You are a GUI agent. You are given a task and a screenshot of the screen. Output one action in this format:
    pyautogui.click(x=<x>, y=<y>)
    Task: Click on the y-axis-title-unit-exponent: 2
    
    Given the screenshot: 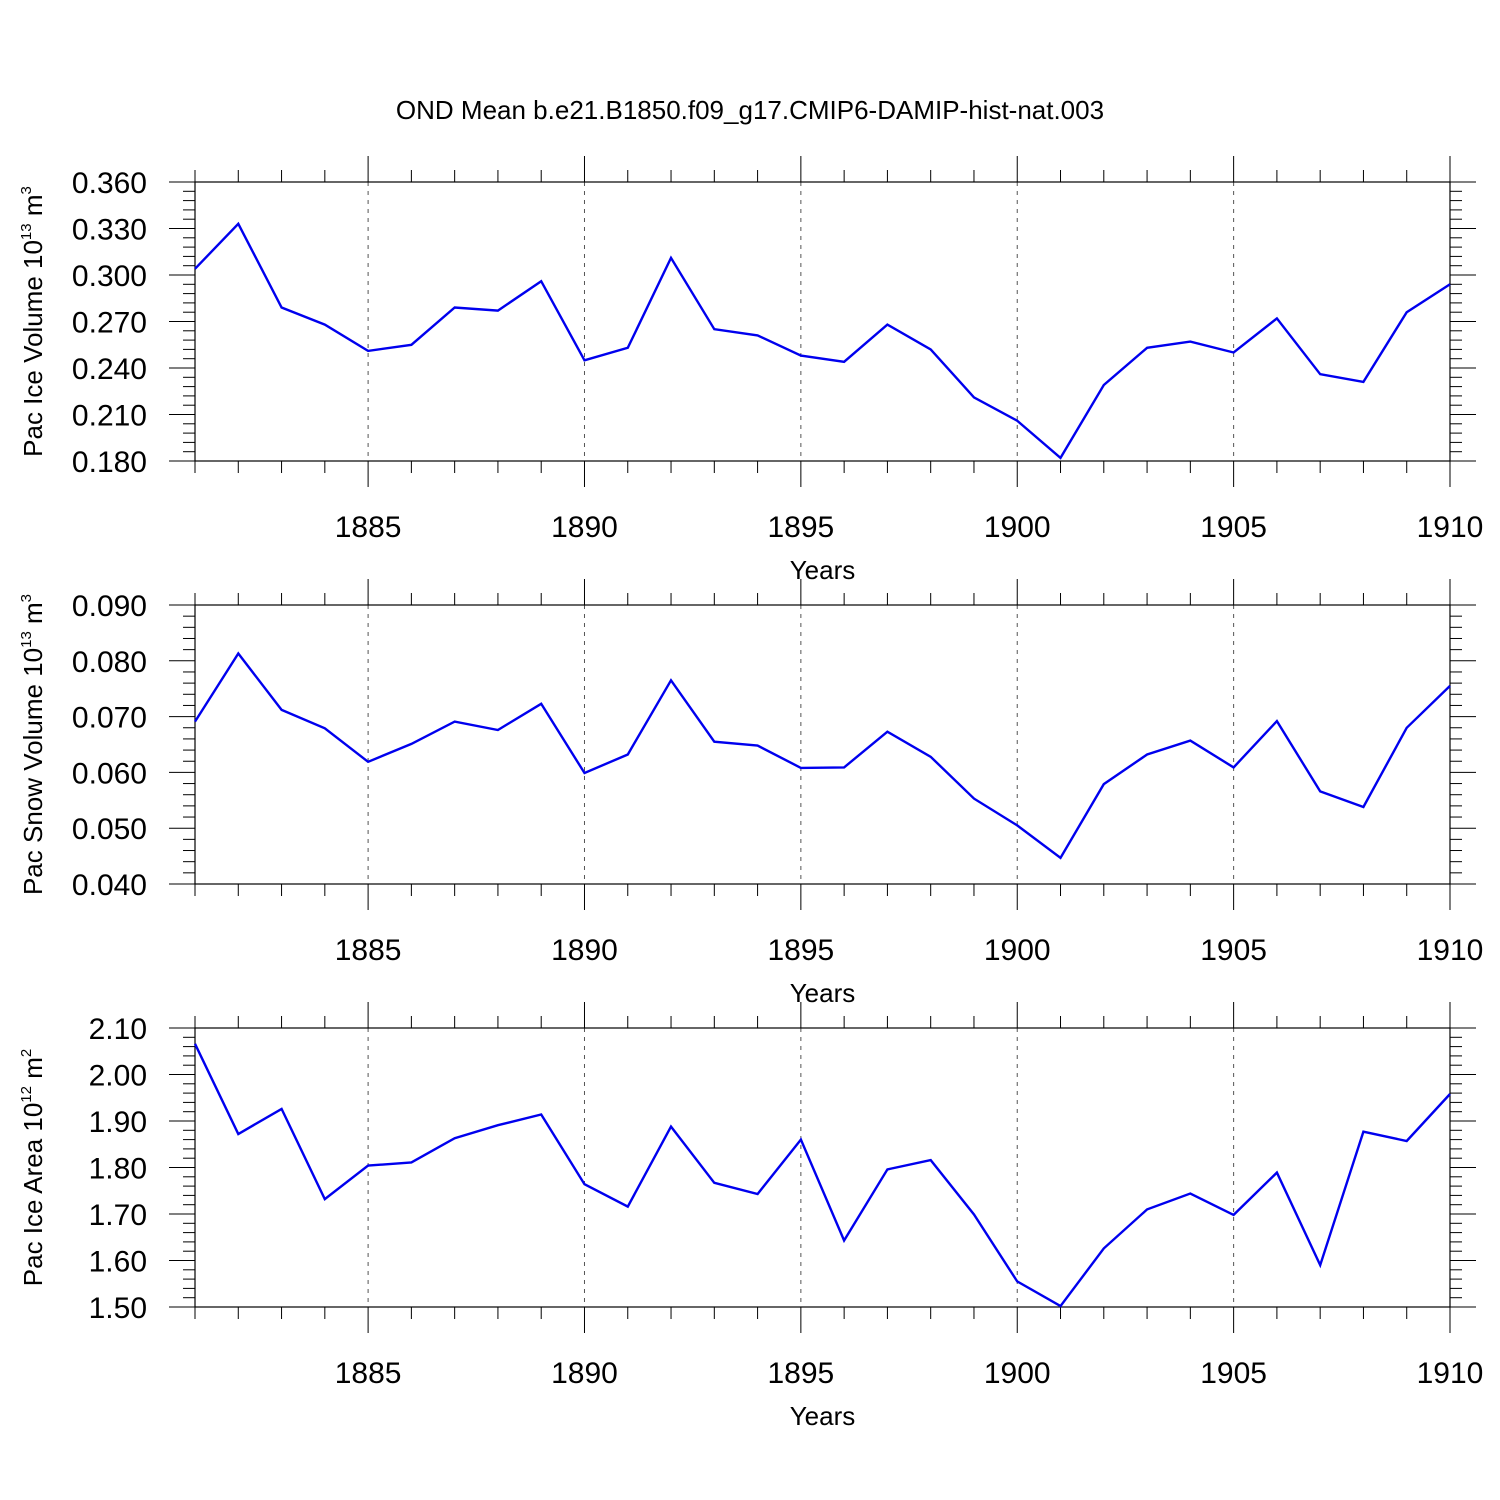 What is the action you would take?
    pyautogui.click(x=26, y=1053)
    